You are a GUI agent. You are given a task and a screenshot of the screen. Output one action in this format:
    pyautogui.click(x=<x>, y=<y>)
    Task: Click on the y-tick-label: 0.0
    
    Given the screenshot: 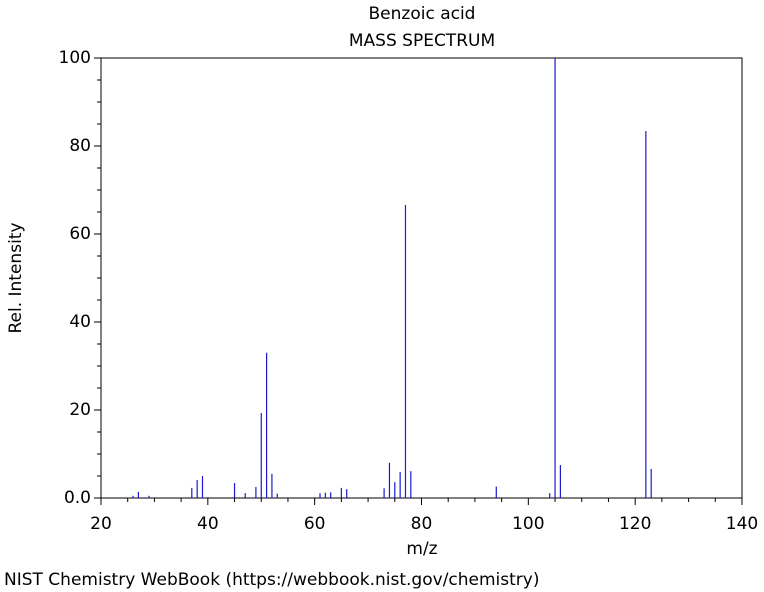 What is the action you would take?
    pyautogui.click(x=77, y=498)
    